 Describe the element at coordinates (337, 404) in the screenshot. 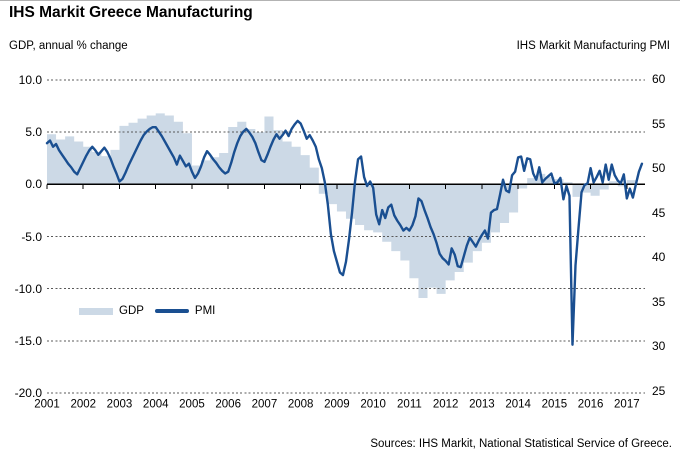

I see `x-axis-year-label: 2009` at that location.